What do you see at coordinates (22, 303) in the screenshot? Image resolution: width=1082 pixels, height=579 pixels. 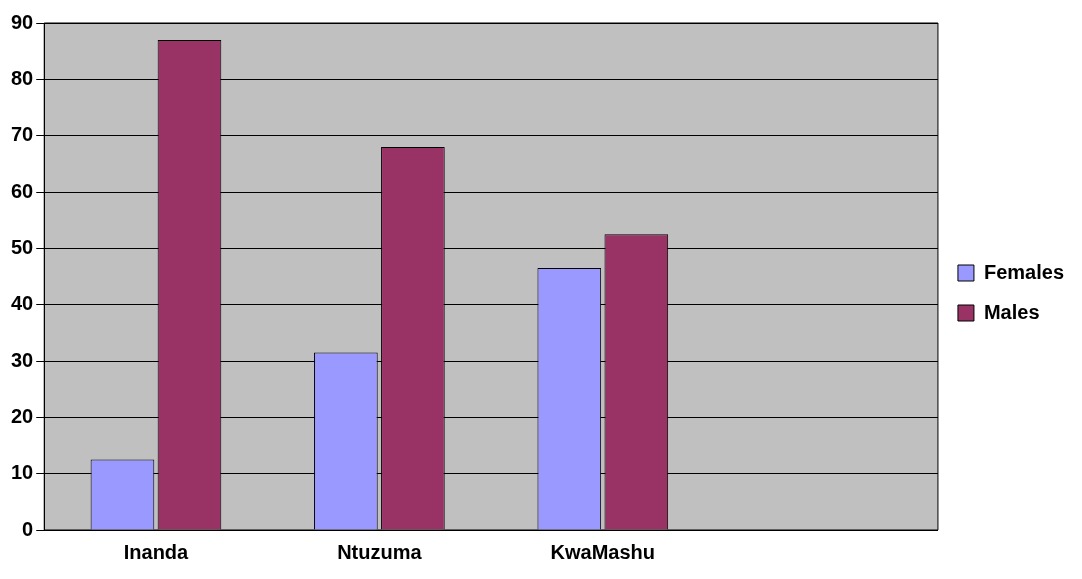 I see `y-tick-label: 40` at bounding box center [22, 303].